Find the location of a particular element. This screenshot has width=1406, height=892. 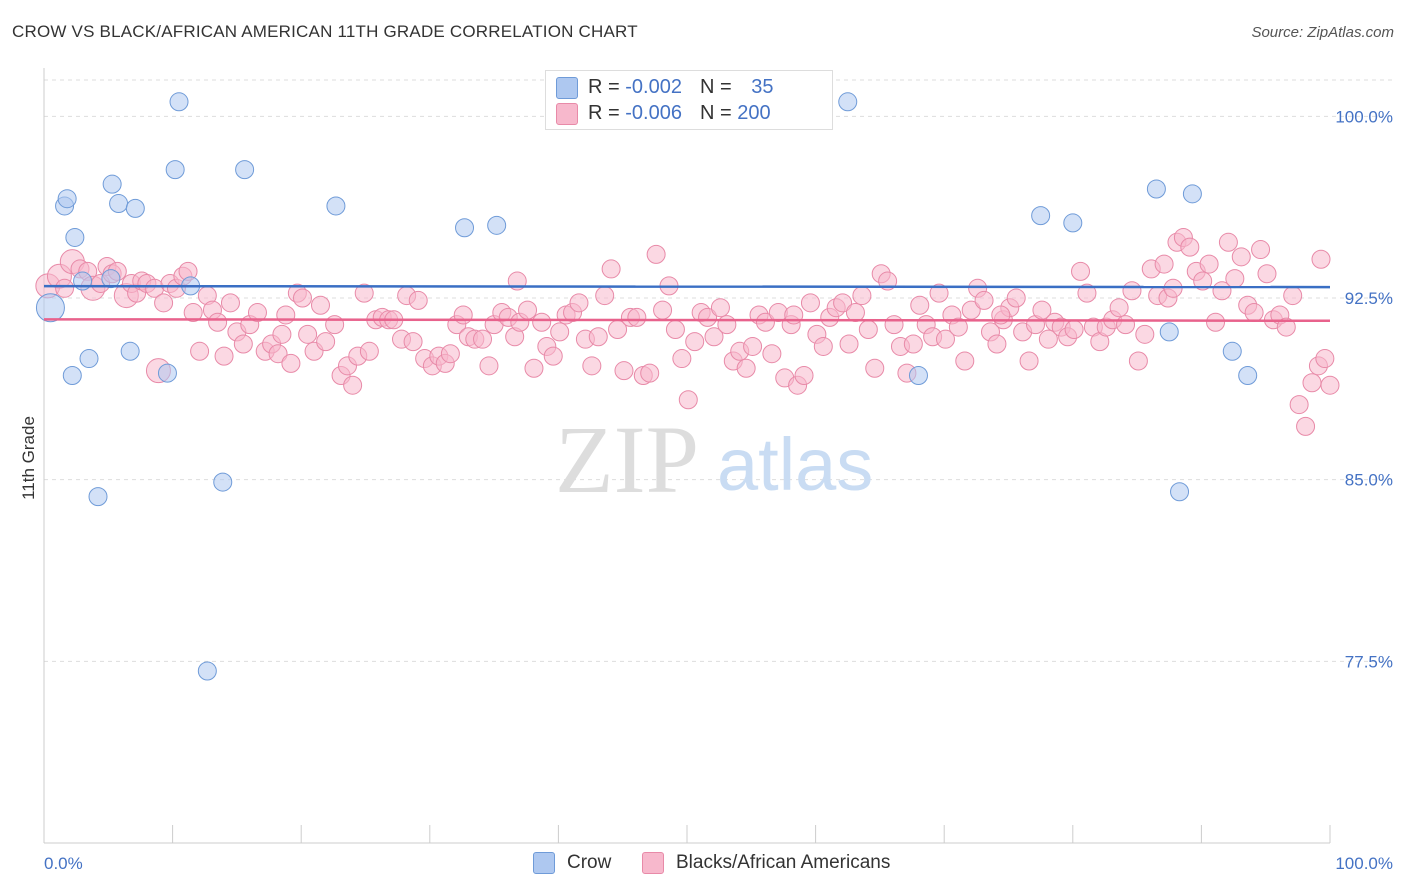

y-tick-label: 92.5% is located at coordinates (1369, 298).